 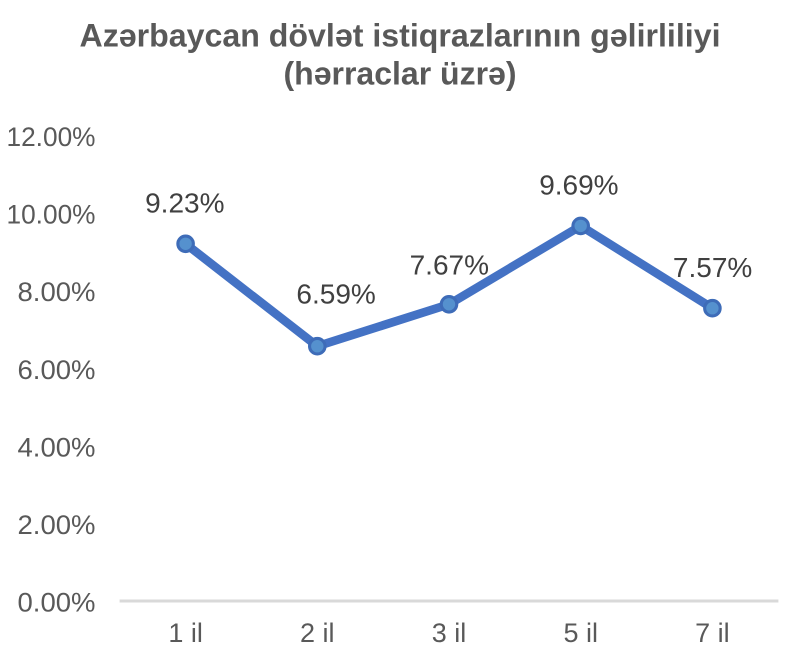 I want to click on svg-text: 8.00%, so click(x=57, y=292).